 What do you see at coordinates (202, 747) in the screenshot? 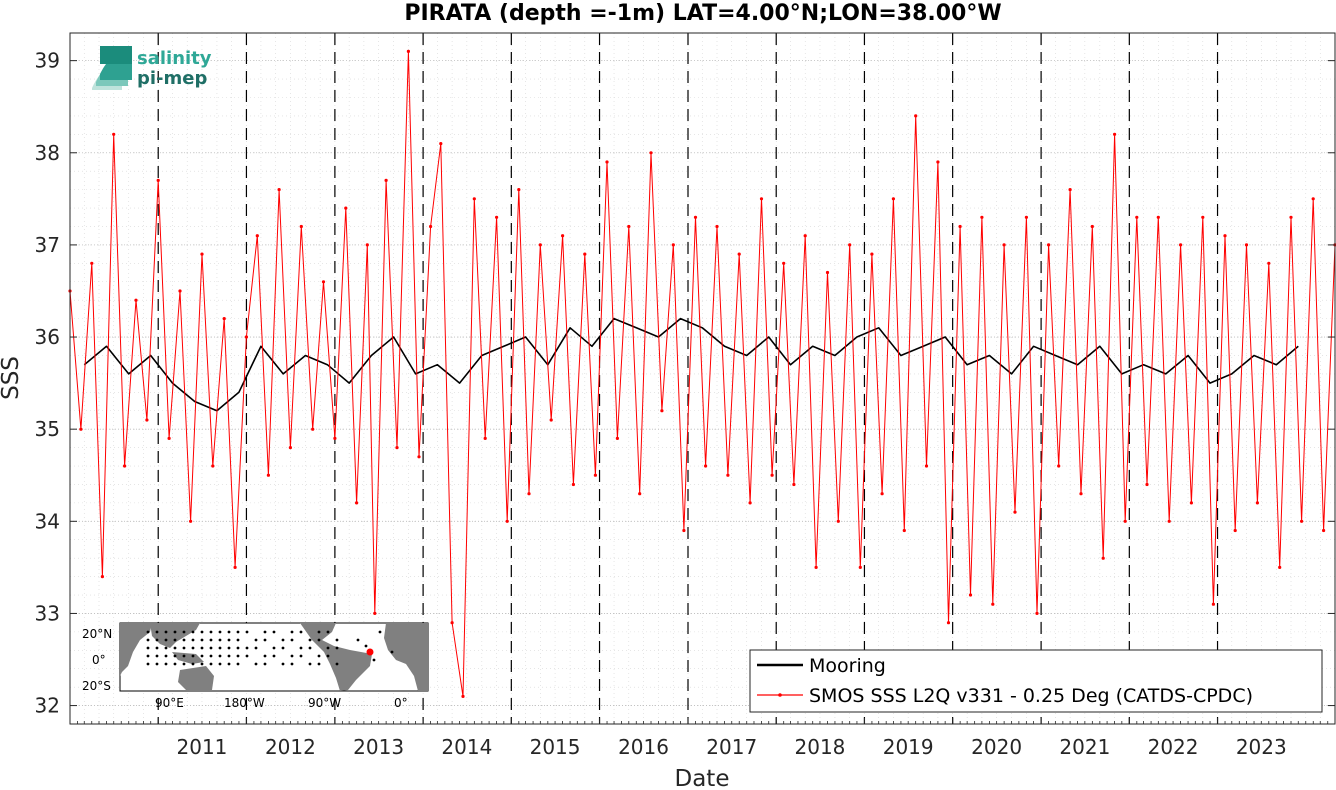
I see `x-tick-label-2011: 2011` at bounding box center [202, 747].